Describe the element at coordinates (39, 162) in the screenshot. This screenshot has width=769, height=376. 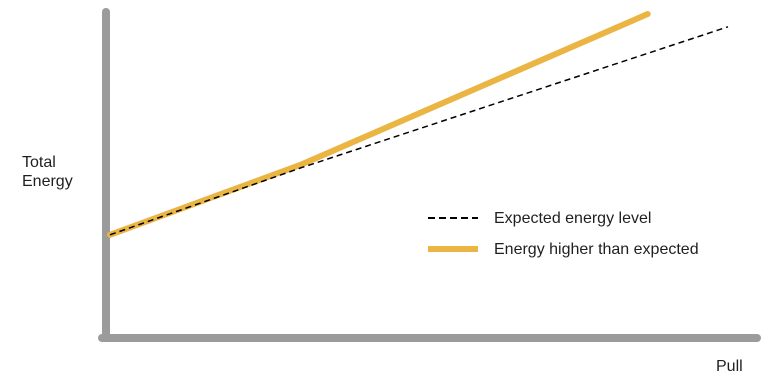
I see `y-axis-label-line-1: Total` at that location.